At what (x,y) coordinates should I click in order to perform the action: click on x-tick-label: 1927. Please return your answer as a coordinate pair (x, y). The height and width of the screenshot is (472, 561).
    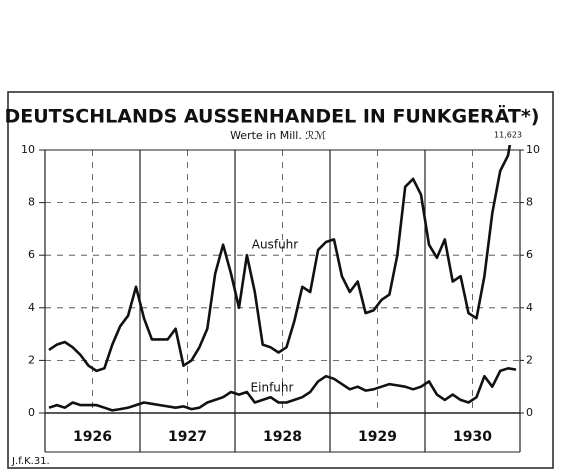
    Looking at the image, I should click on (187, 437).